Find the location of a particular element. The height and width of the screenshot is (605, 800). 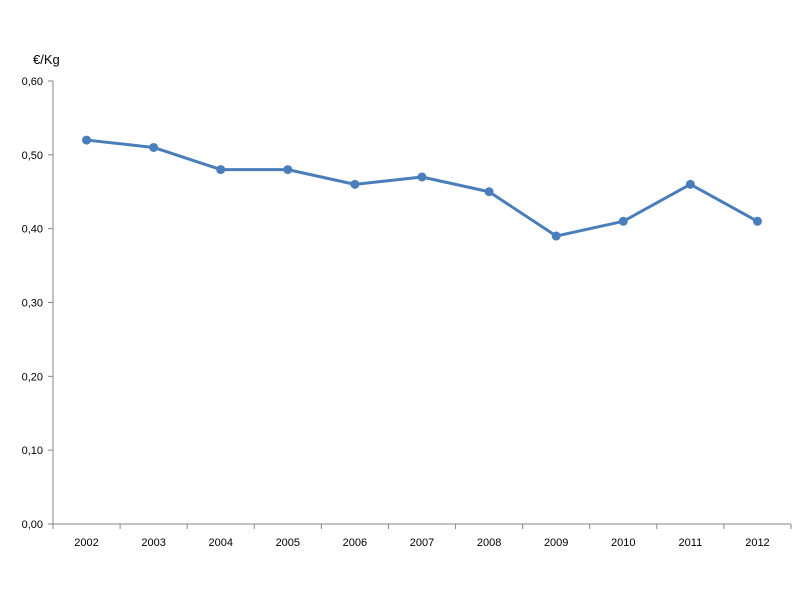

series-group is located at coordinates (422, 188).